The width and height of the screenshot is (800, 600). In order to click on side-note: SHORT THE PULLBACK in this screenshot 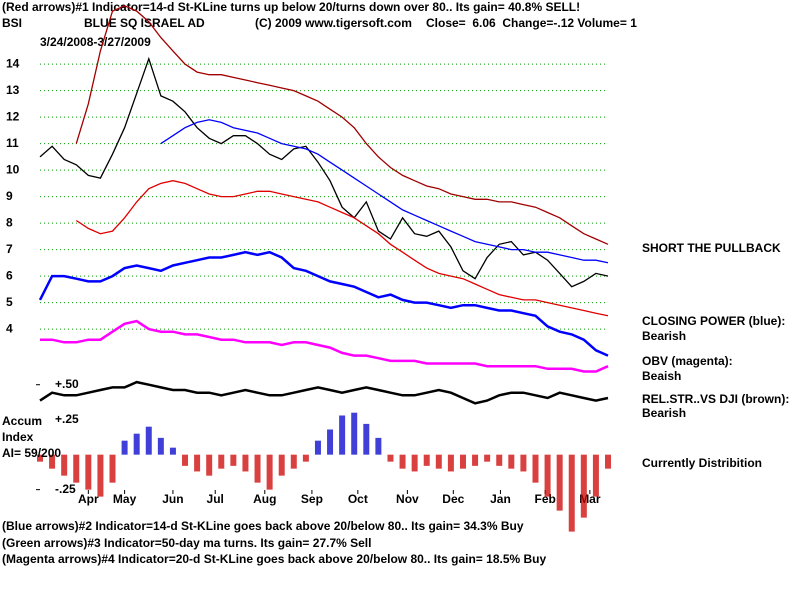, I will do `click(711, 248)`.